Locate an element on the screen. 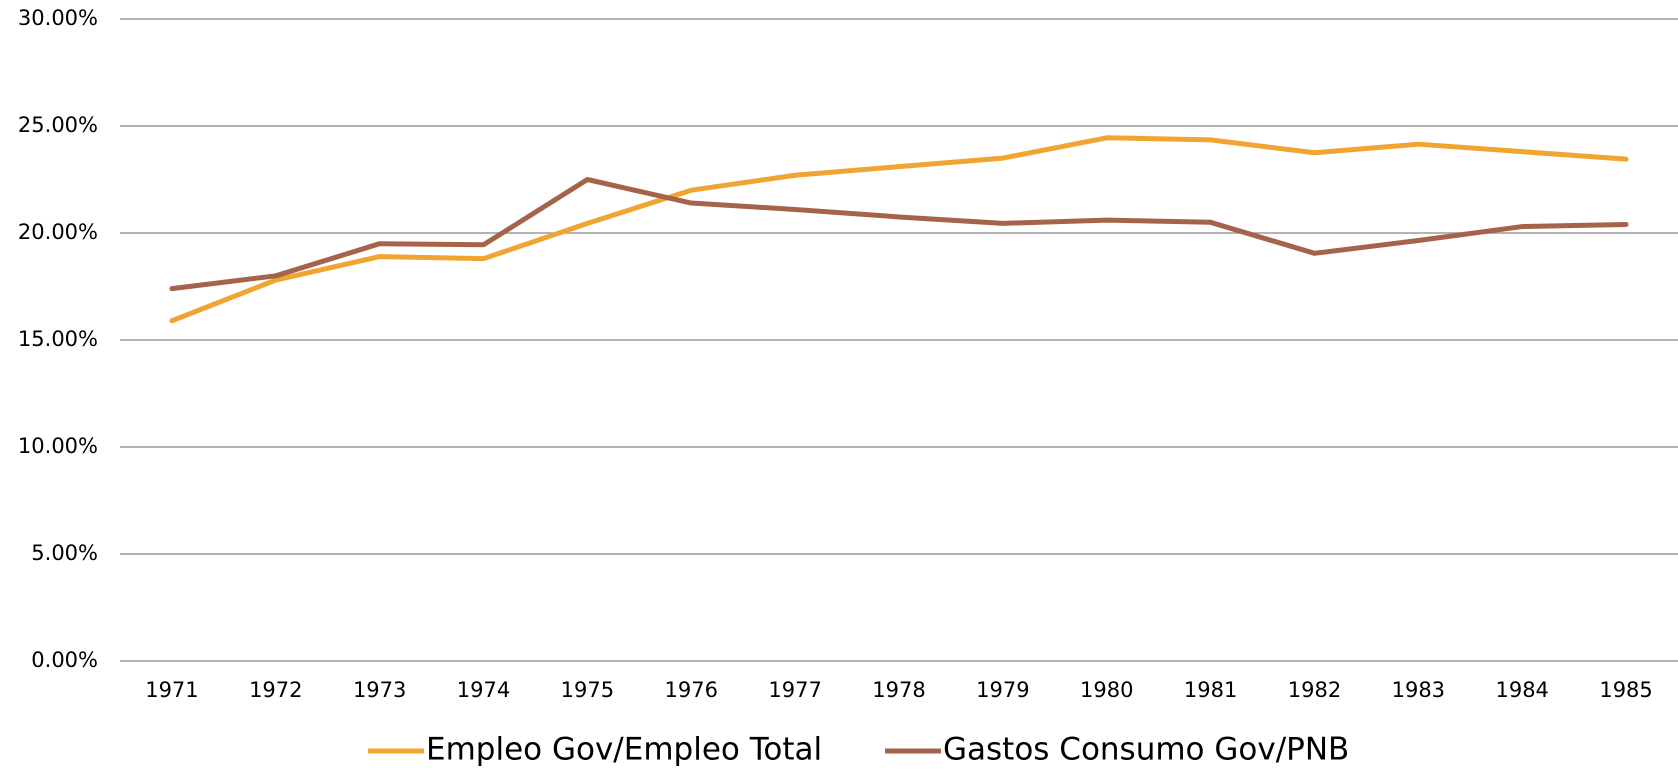  y-tick-label: 10.00% is located at coordinates (58, 446).